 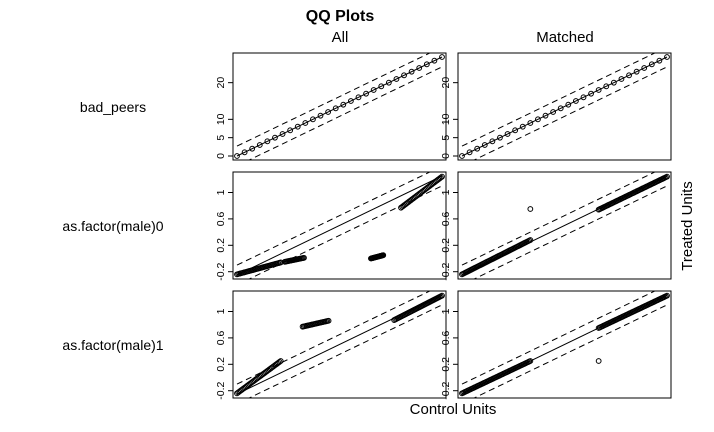 What do you see at coordinates (687, 225) in the screenshot?
I see `y-axis-label: Treated Units` at bounding box center [687, 225].